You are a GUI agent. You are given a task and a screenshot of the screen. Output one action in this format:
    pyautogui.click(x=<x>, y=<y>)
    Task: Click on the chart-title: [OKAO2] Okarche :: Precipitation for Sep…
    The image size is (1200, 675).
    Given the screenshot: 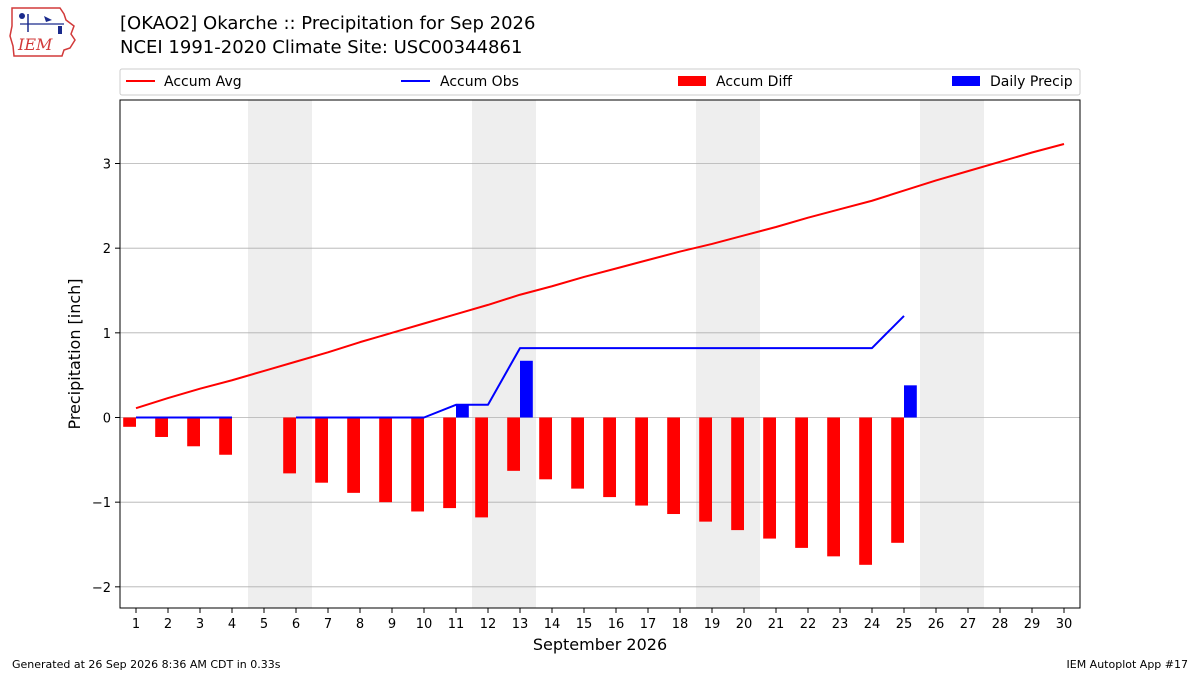 What is the action you would take?
    pyautogui.click(x=328, y=23)
    